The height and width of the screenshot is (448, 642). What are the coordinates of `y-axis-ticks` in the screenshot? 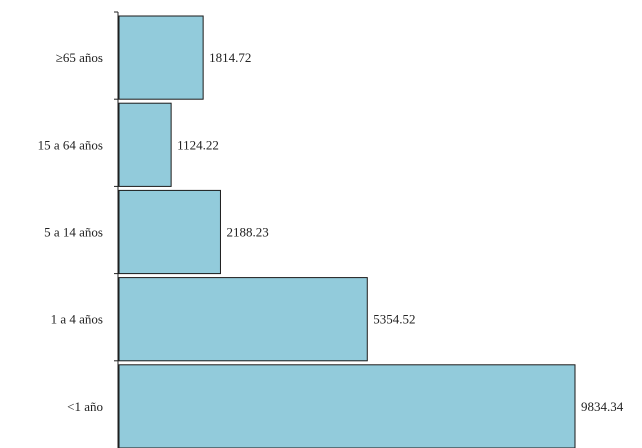 It's located at (116, 186).